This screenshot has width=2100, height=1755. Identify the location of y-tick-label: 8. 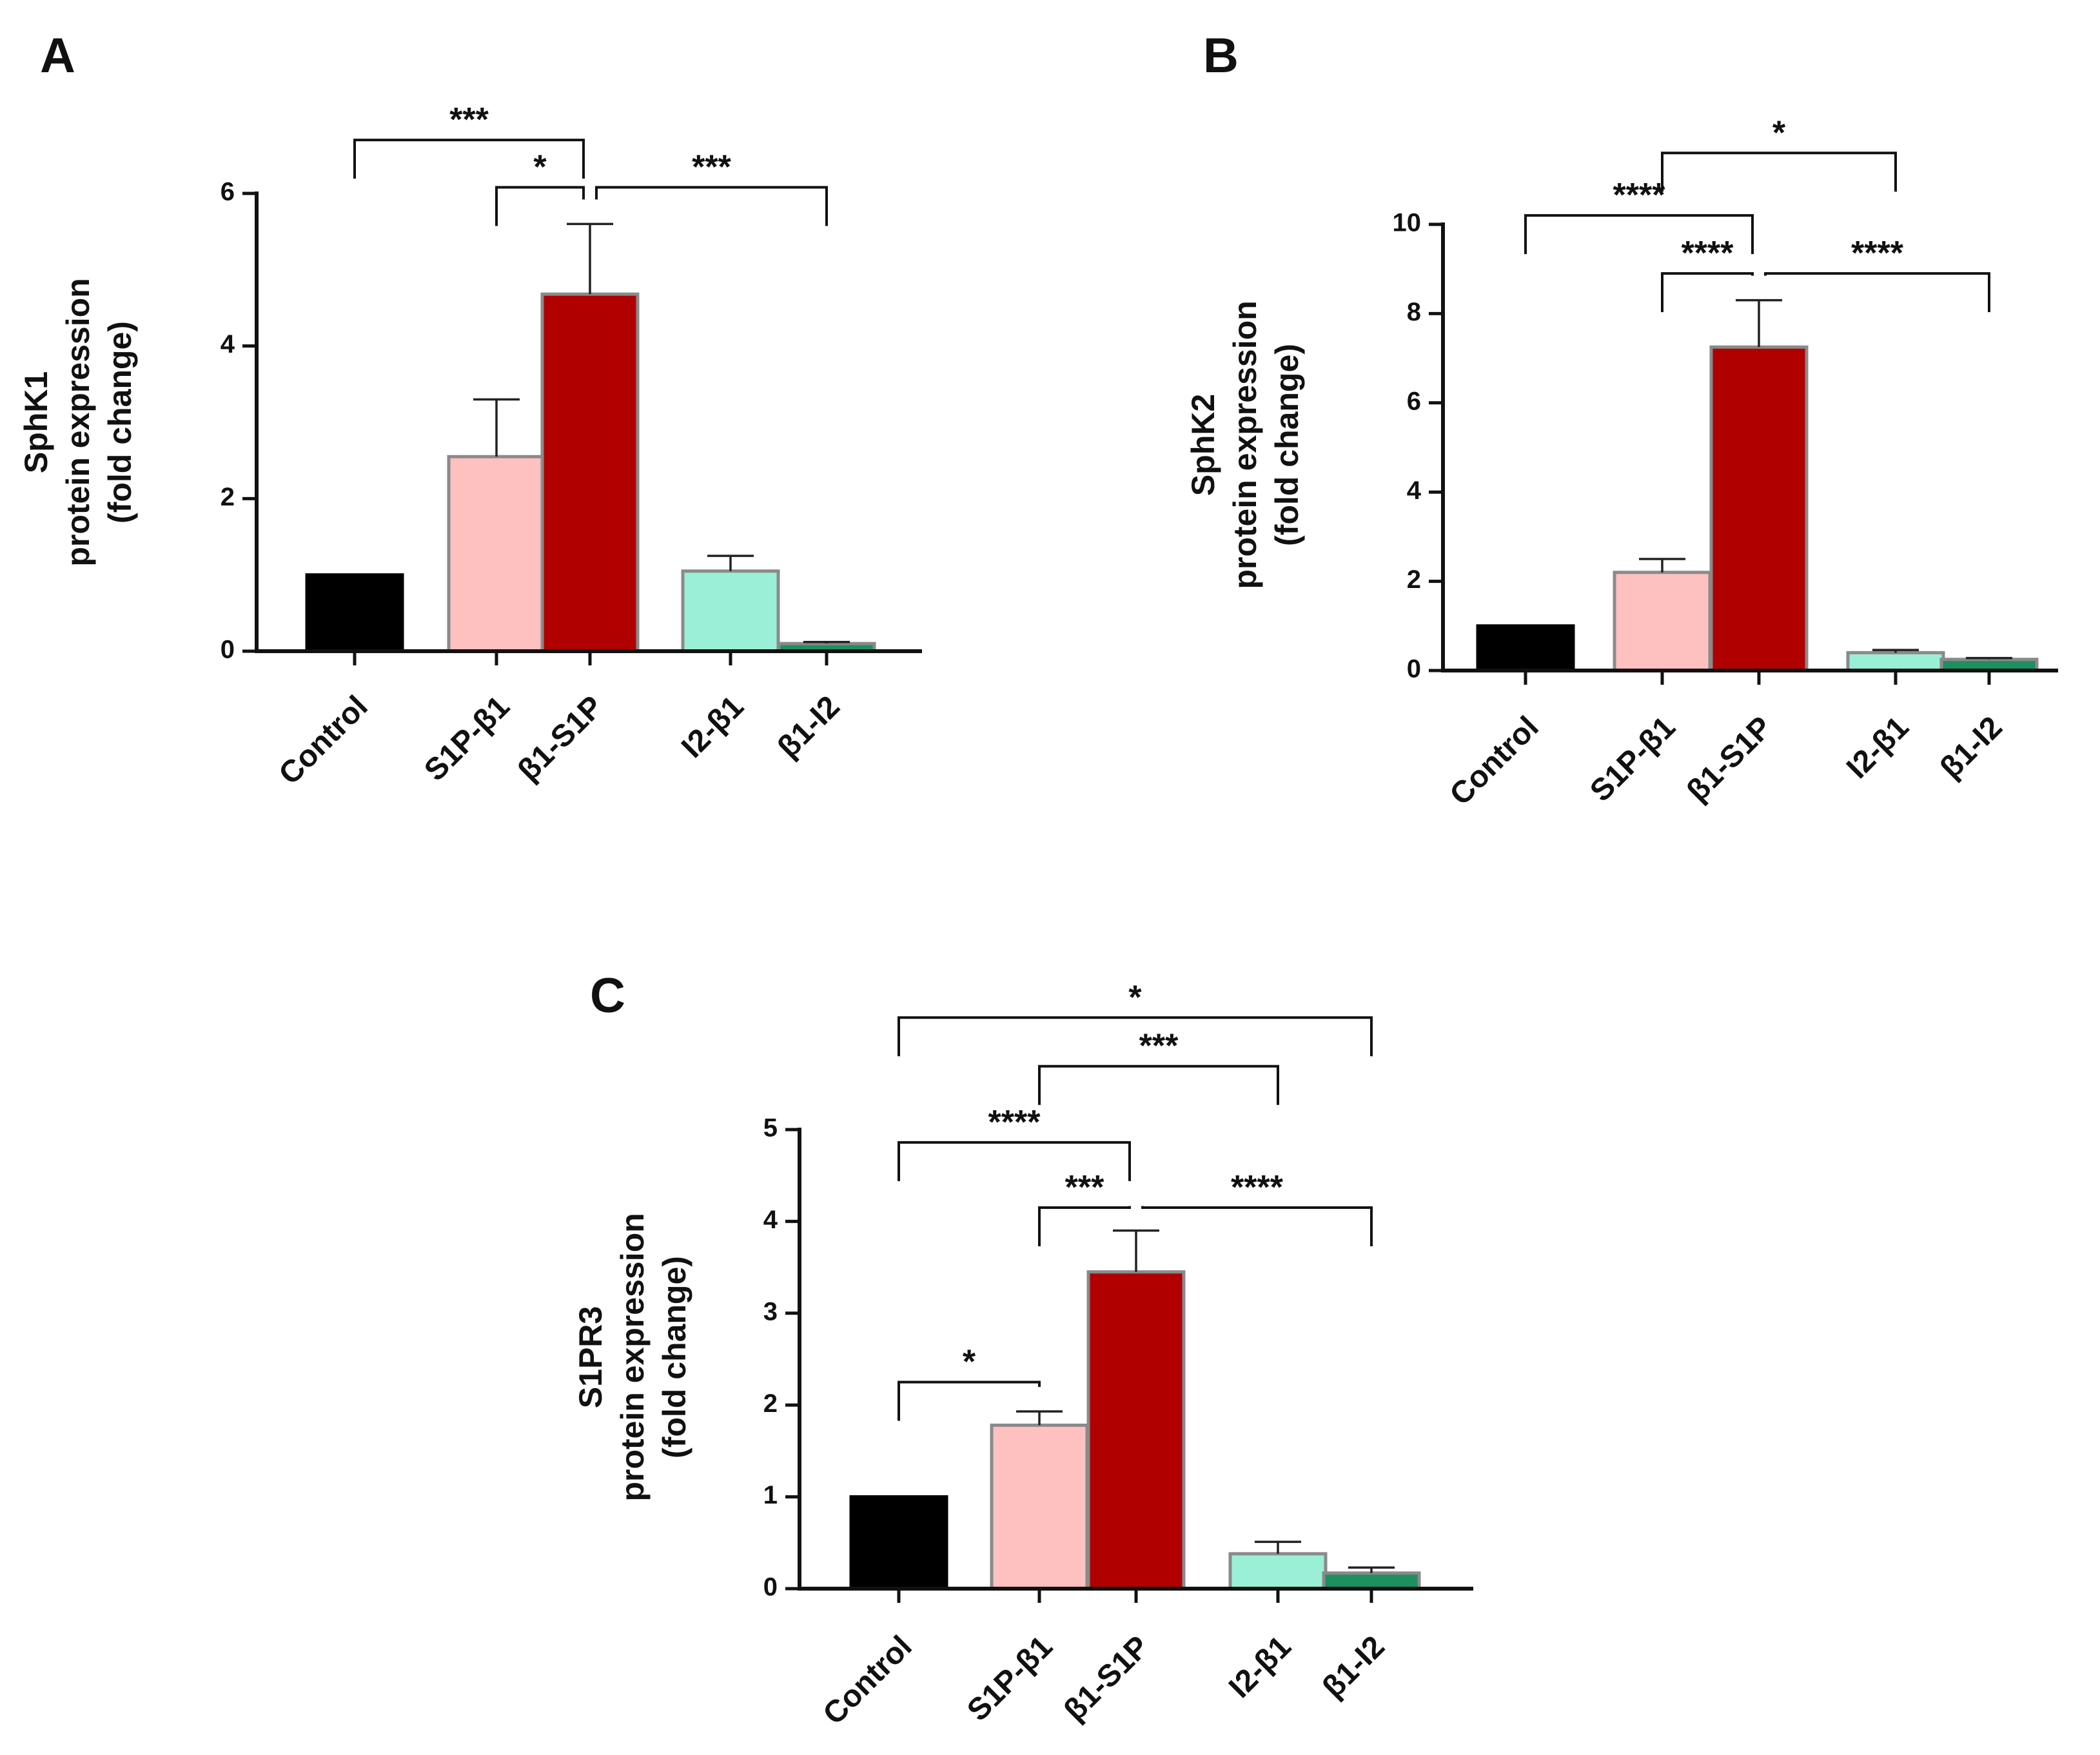
(1414, 312).